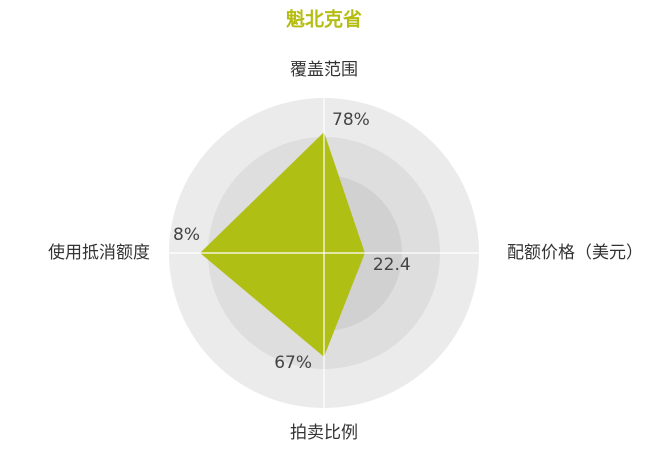 This screenshot has width=662, height=450. I want to click on value-label: 22.4, so click(392, 265).